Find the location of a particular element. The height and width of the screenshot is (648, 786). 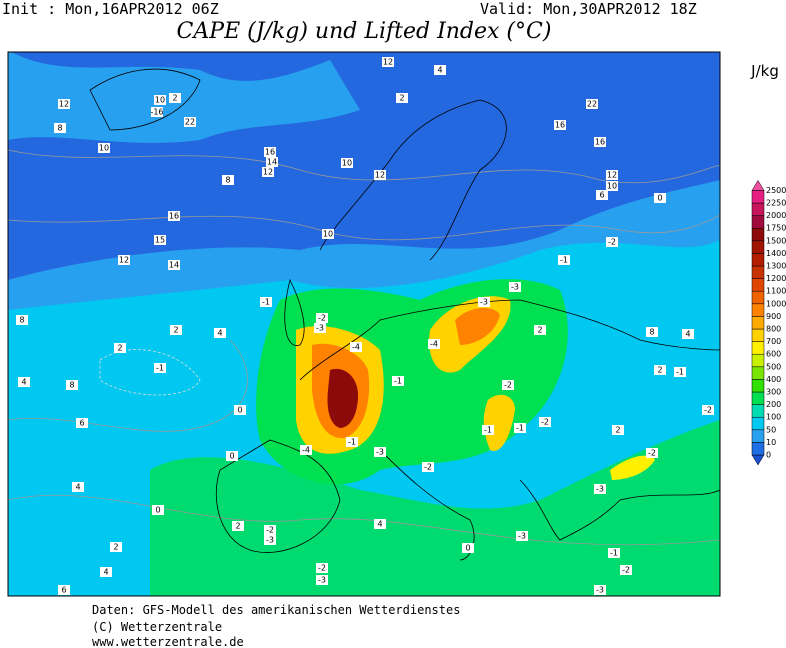

contour-label: 8 is located at coordinates (59, 128).